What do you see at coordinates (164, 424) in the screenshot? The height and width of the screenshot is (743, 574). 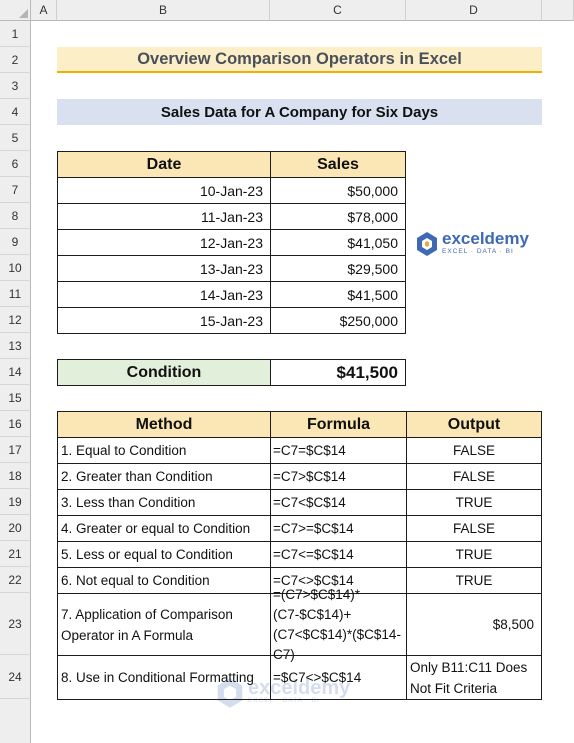 I see `method-header-method: Method` at bounding box center [164, 424].